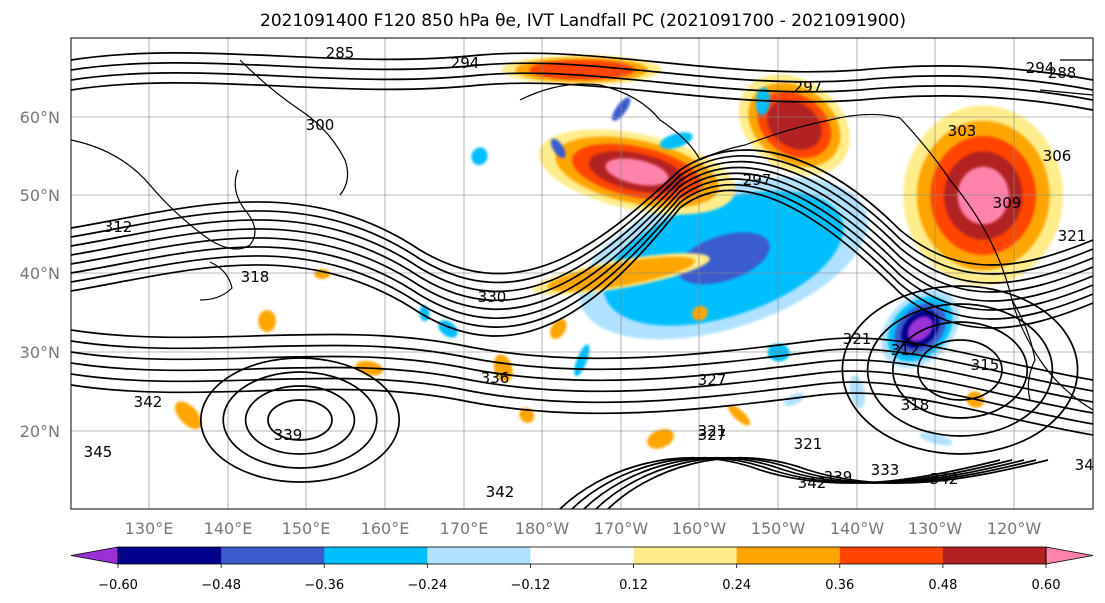 Image resolution: width=1105 pixels, height=603 pixels. What do you see at coordinates (935, 528) in the screenshot?
I see `longitude-tick-label: 130°W` at bounding box center [935, 528].